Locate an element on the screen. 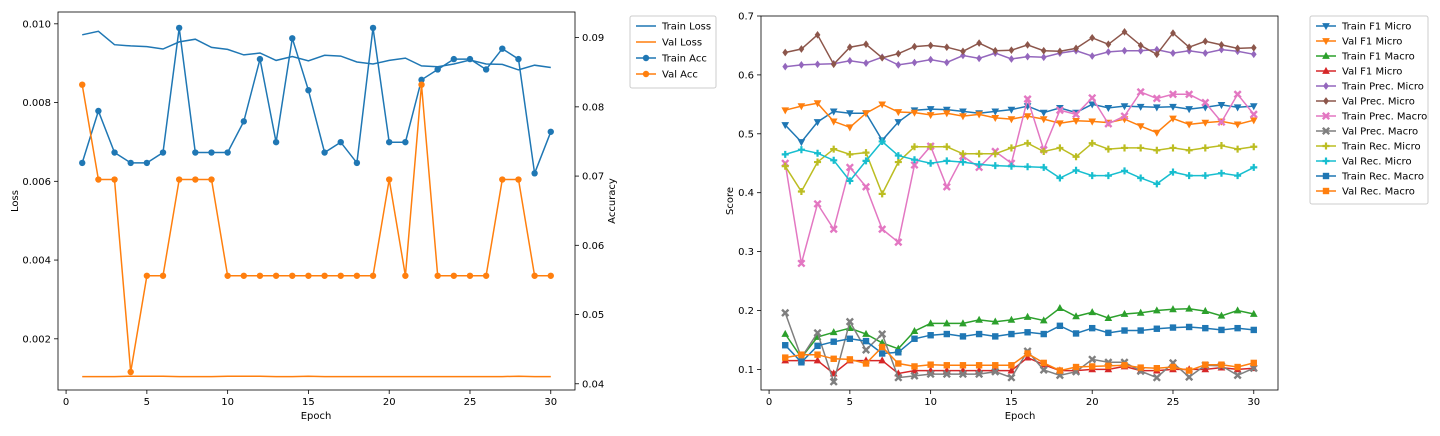 This screenshot has height=436, width=1440. y2-tick-label: 0.08 is located at coordinates (593, 107).